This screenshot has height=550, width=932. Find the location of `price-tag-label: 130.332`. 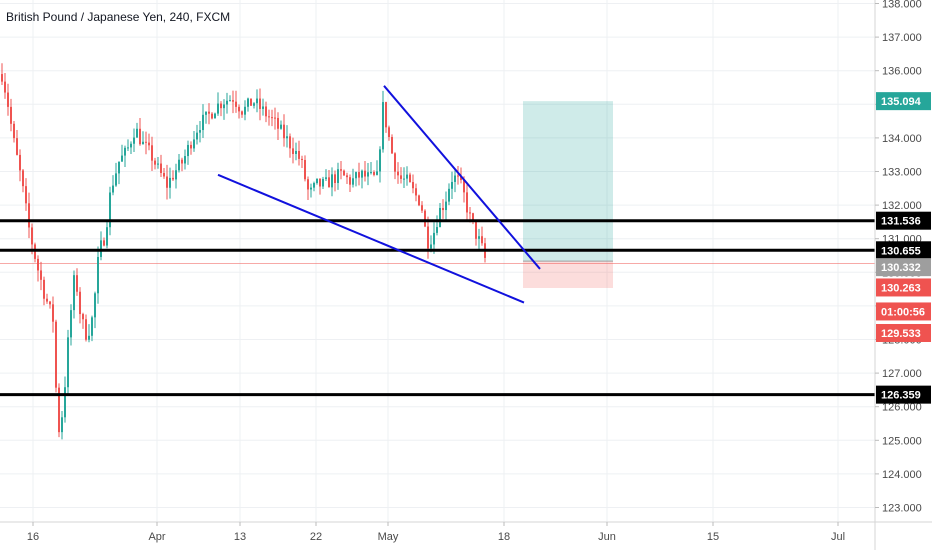

price-tag-label: 130.332 is located at coordinates (901, 268).